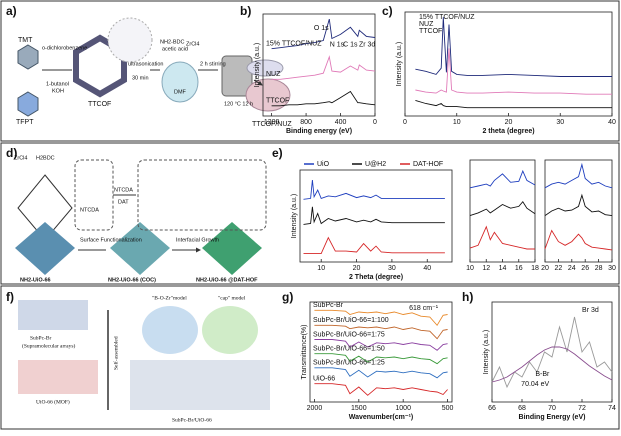 This screenshot has width=621, height=436. What do you see at coordinates (582, 408) in the screenshot?
I see `x-tick-label: 72` at bounding box center [582, 408].